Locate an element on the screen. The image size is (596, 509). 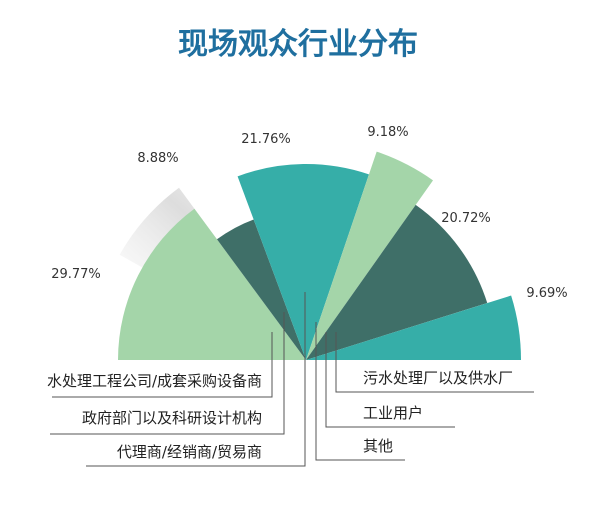
chart-title: 现场观众行业分布 is located at coordinates (298, 44).